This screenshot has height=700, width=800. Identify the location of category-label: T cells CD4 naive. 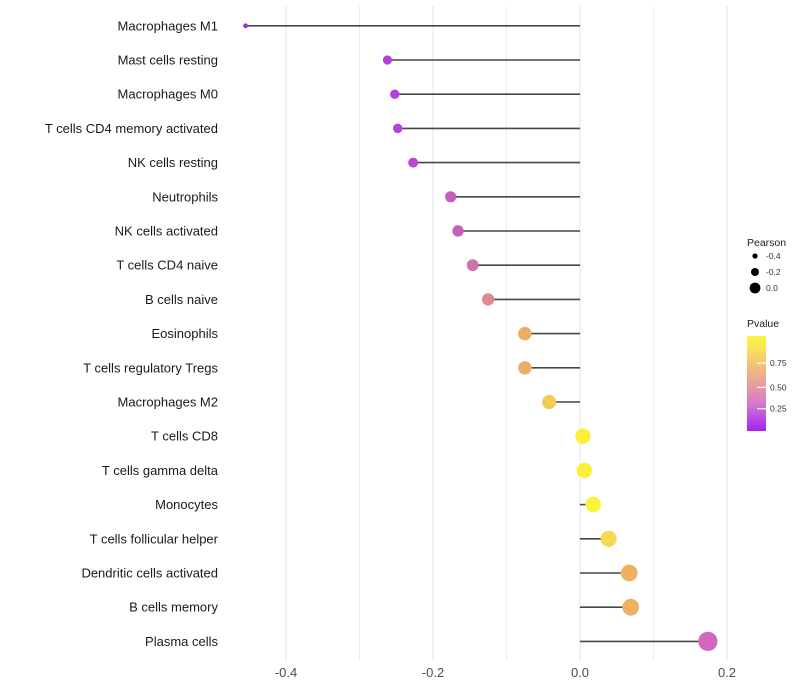
(167, 265).